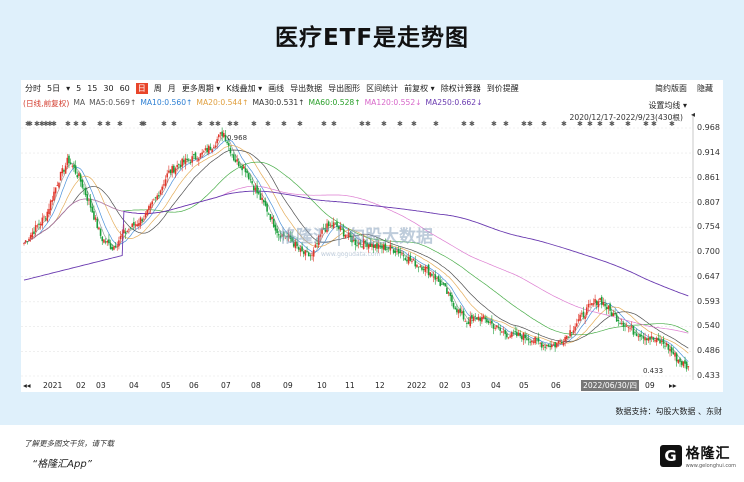 Image resolution: width=744 pixels, height=482 pixels. I want to click on x-tick-label: 04, so click(496, 385).